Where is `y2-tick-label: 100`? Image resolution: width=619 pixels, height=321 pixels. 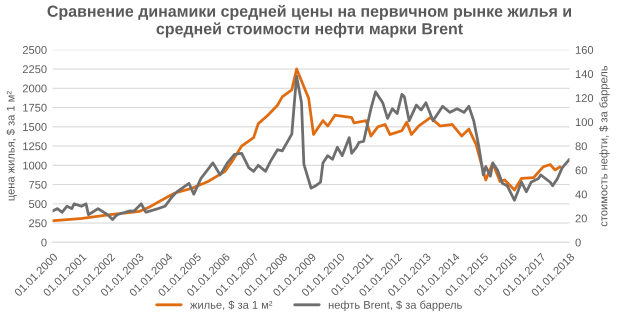
y2-tick-label: 100 is located at coordinates (585, 122).